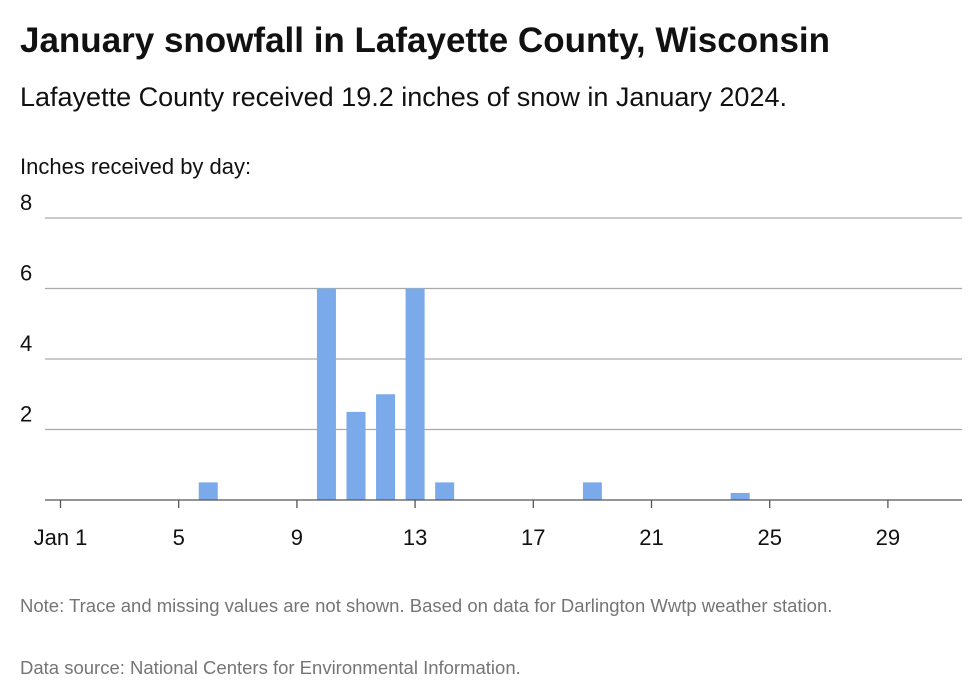  Describe the element at coordinates (651, 537) in the screenshot. I see `x-tick-label: 21` at that location.